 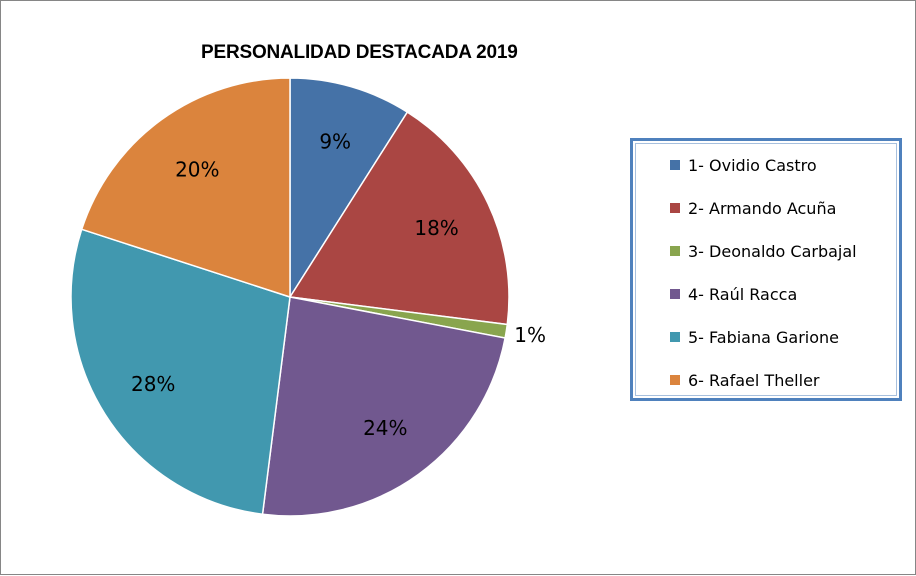 I want to click on legend-label-2: 2- Armando Acuña, so click(x=762, y=208).